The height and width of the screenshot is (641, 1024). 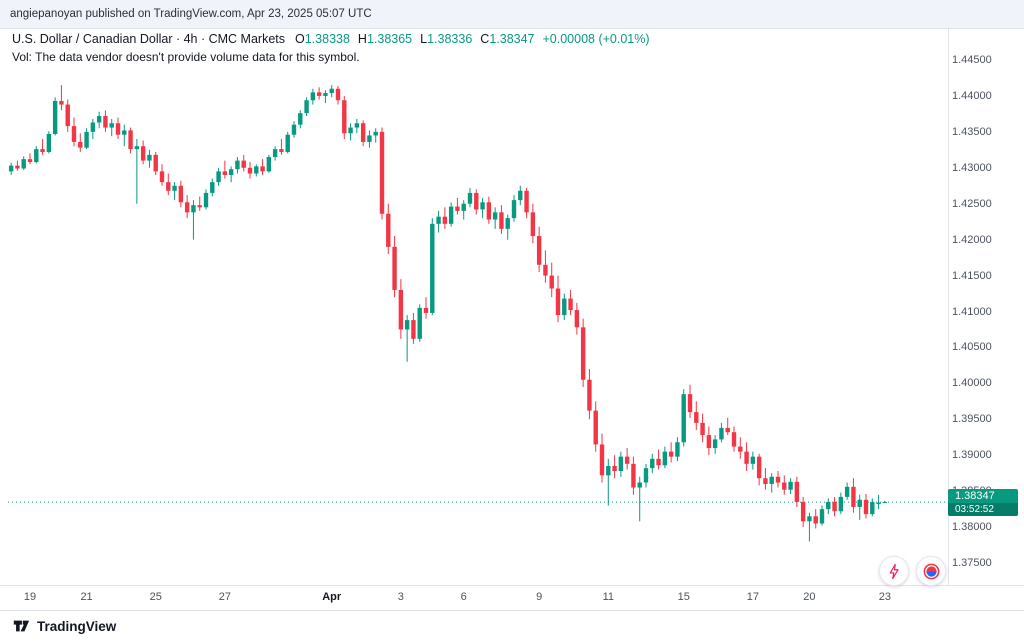 I want to click on price-axis-label: 1.44500, so click(x=972, y=60).